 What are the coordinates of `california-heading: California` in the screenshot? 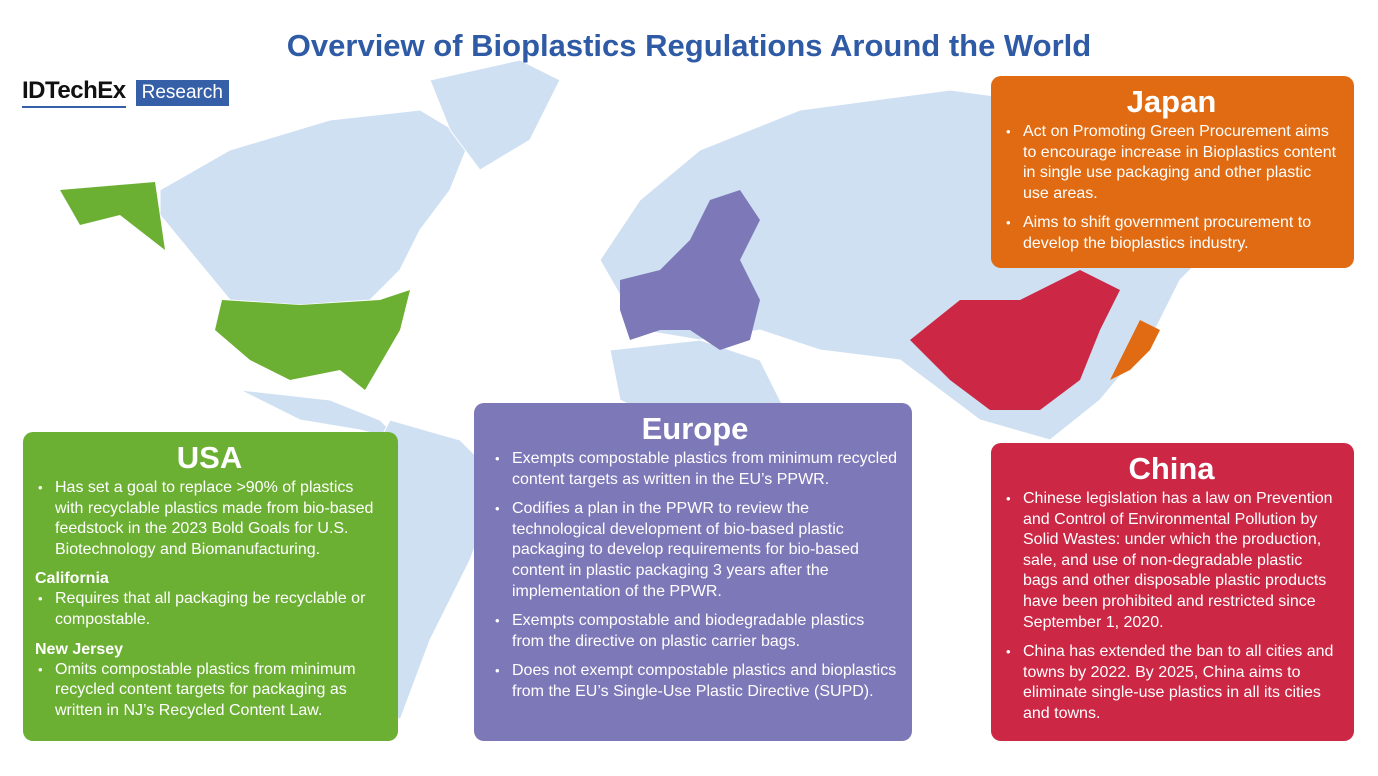 It's located at (72, 579).